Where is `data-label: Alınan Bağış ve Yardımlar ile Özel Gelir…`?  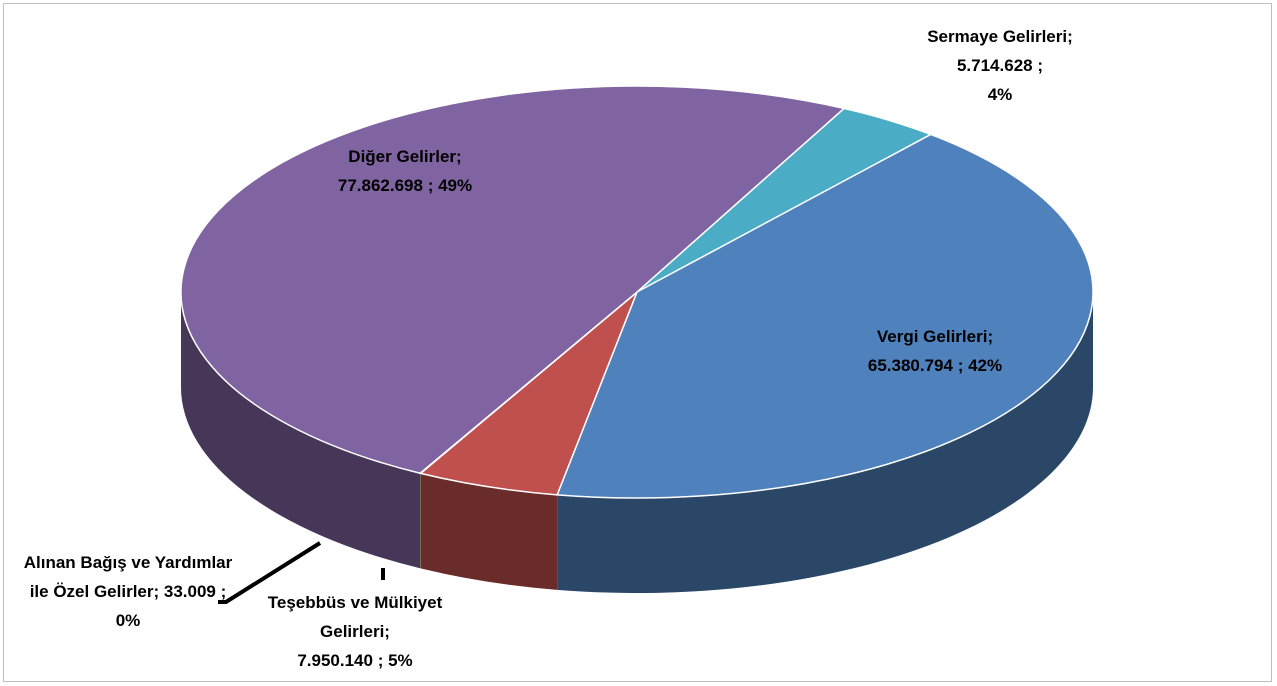 data-label: Alınan Bağış ve Yardımlar ile Özel Gelir… is located at coordinates (128, 591).